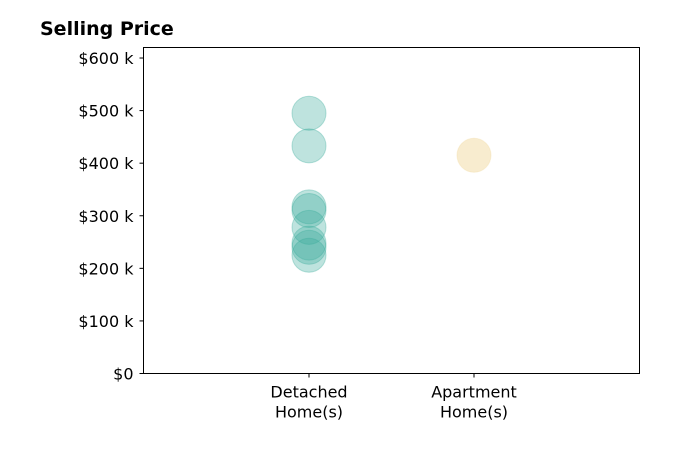 Image resolution: width=679 pixels, height=462 pixels. I want to click on x-tick-label: Detached, so click(308, 392).